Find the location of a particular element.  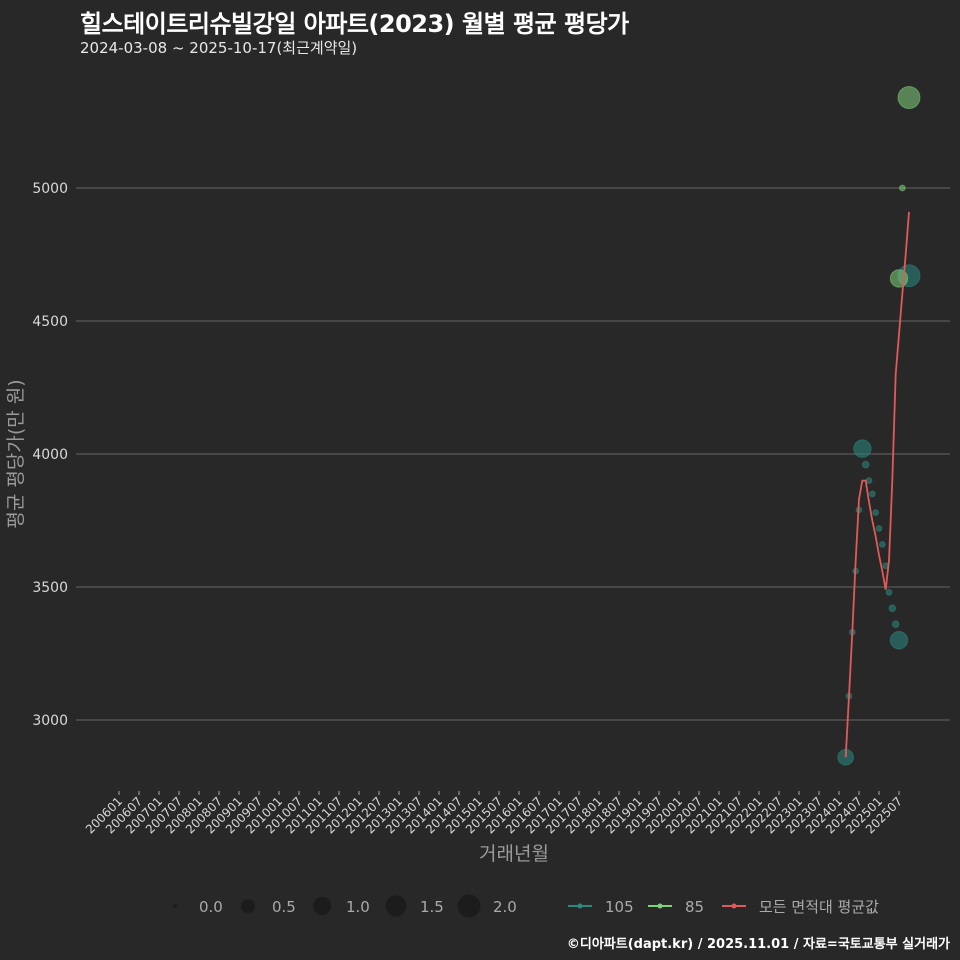

y-tick-label: 3500 is located at coordinates (50, 588).